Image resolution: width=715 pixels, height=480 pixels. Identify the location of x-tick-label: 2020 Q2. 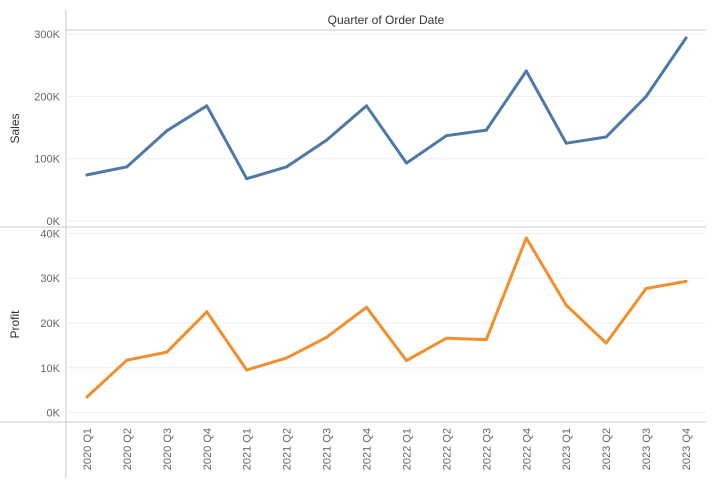
(128, 449).